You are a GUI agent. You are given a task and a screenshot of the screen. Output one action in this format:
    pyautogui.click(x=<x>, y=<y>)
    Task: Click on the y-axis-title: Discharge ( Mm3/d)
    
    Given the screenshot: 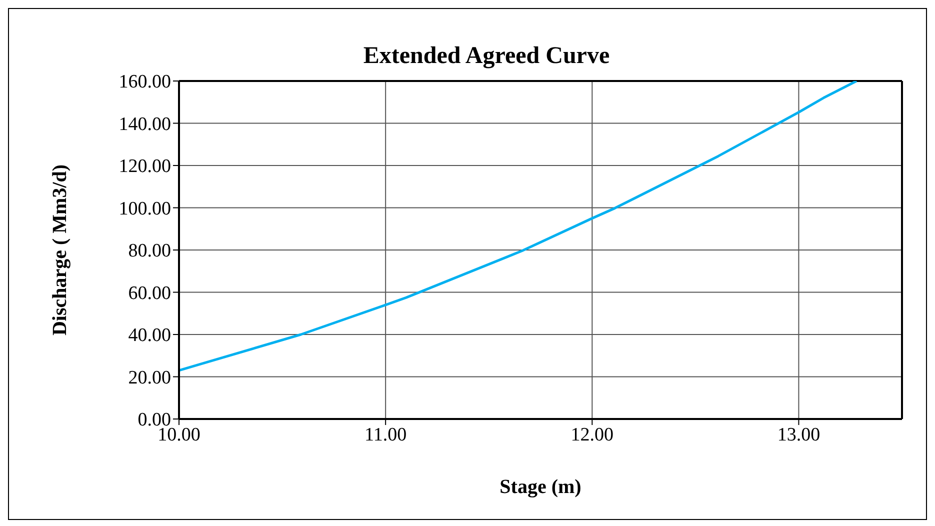 What is the action you would take?
    pyautogui.click(x=60, y=250)
    